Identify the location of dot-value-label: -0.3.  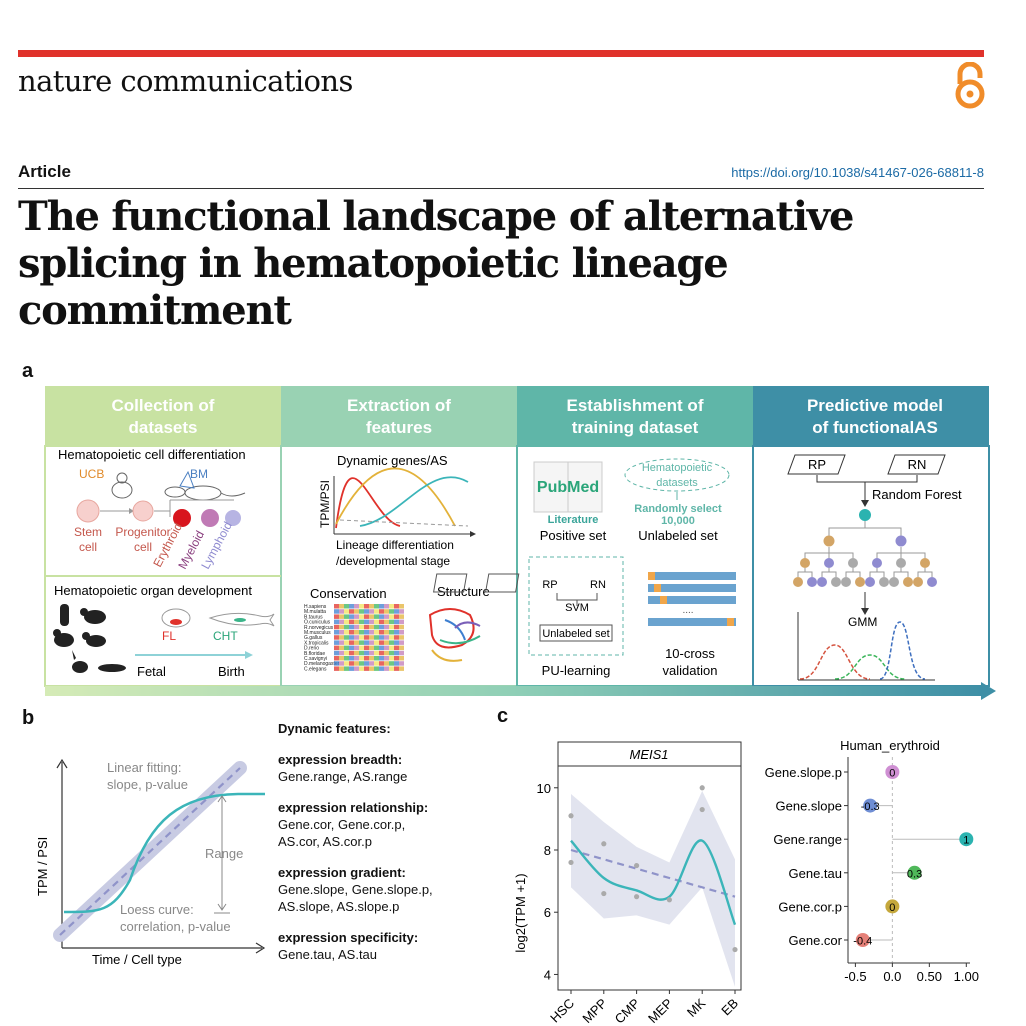
(870, 807).